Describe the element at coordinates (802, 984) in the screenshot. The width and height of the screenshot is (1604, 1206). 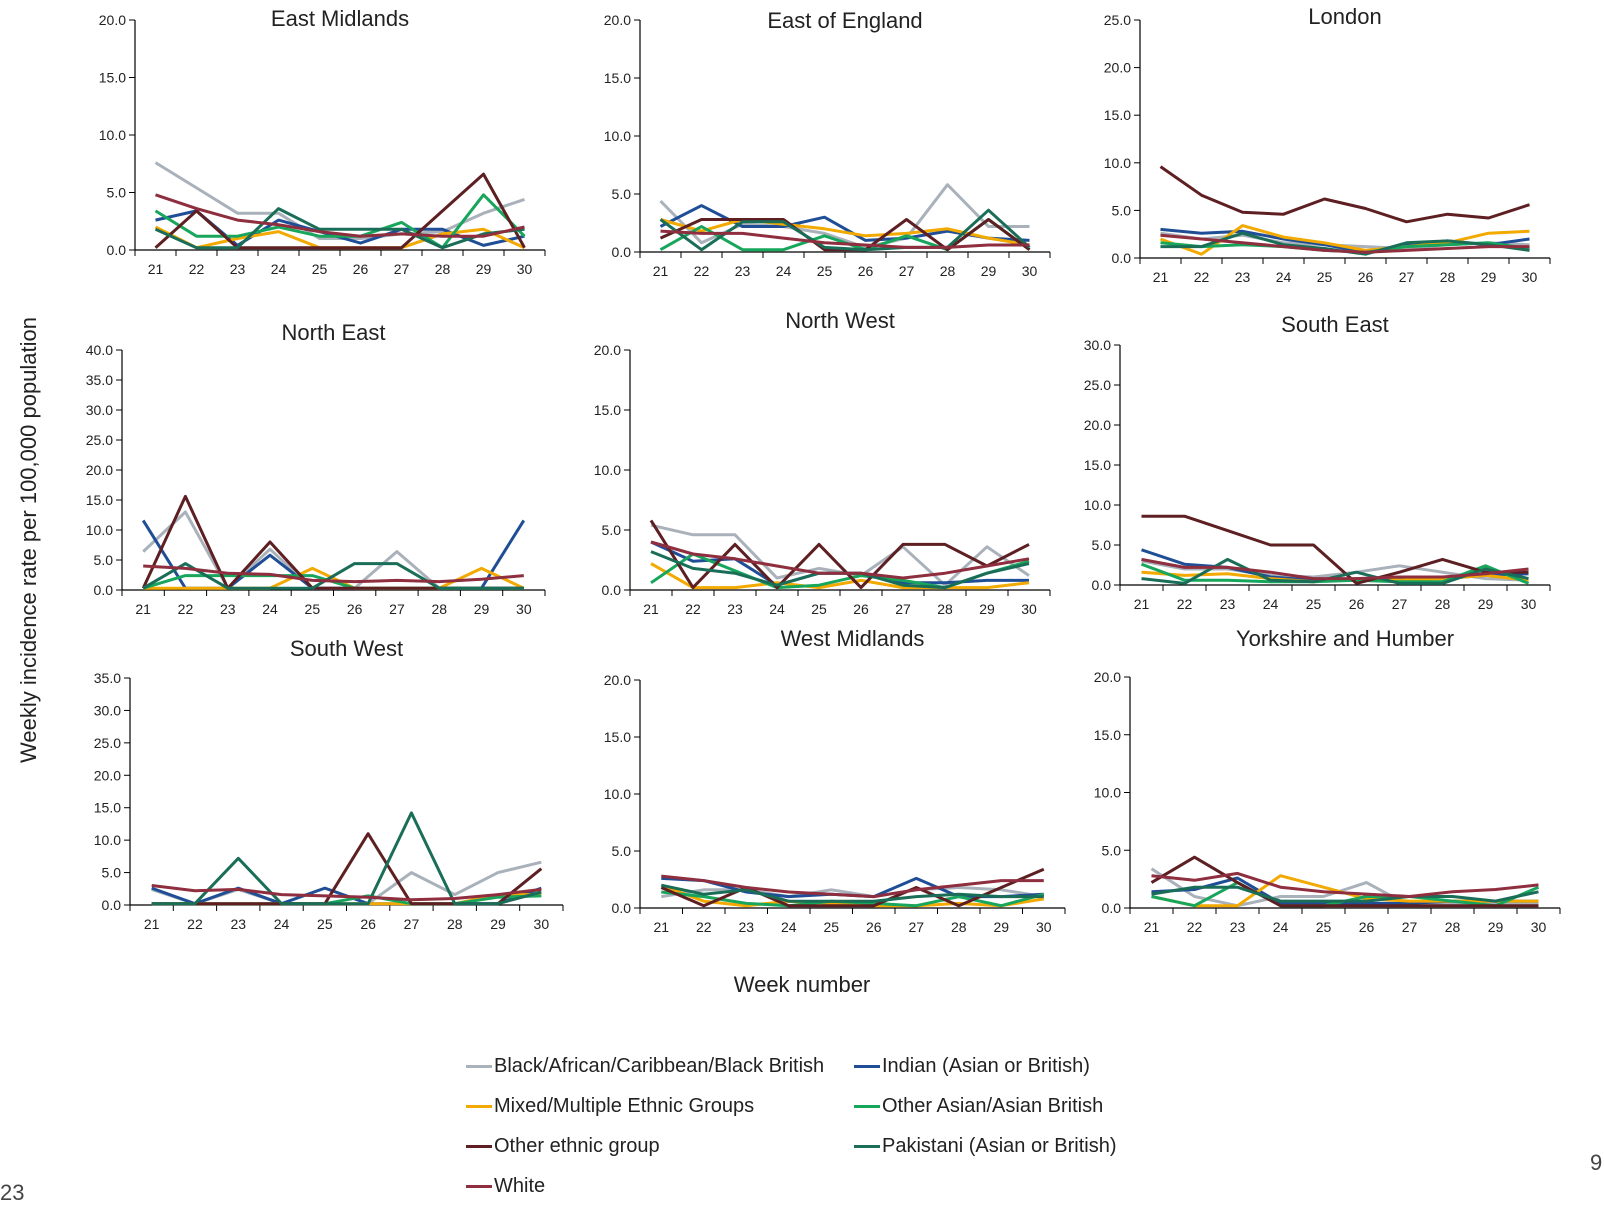
I see `x-axis-label: Week number` at that location.